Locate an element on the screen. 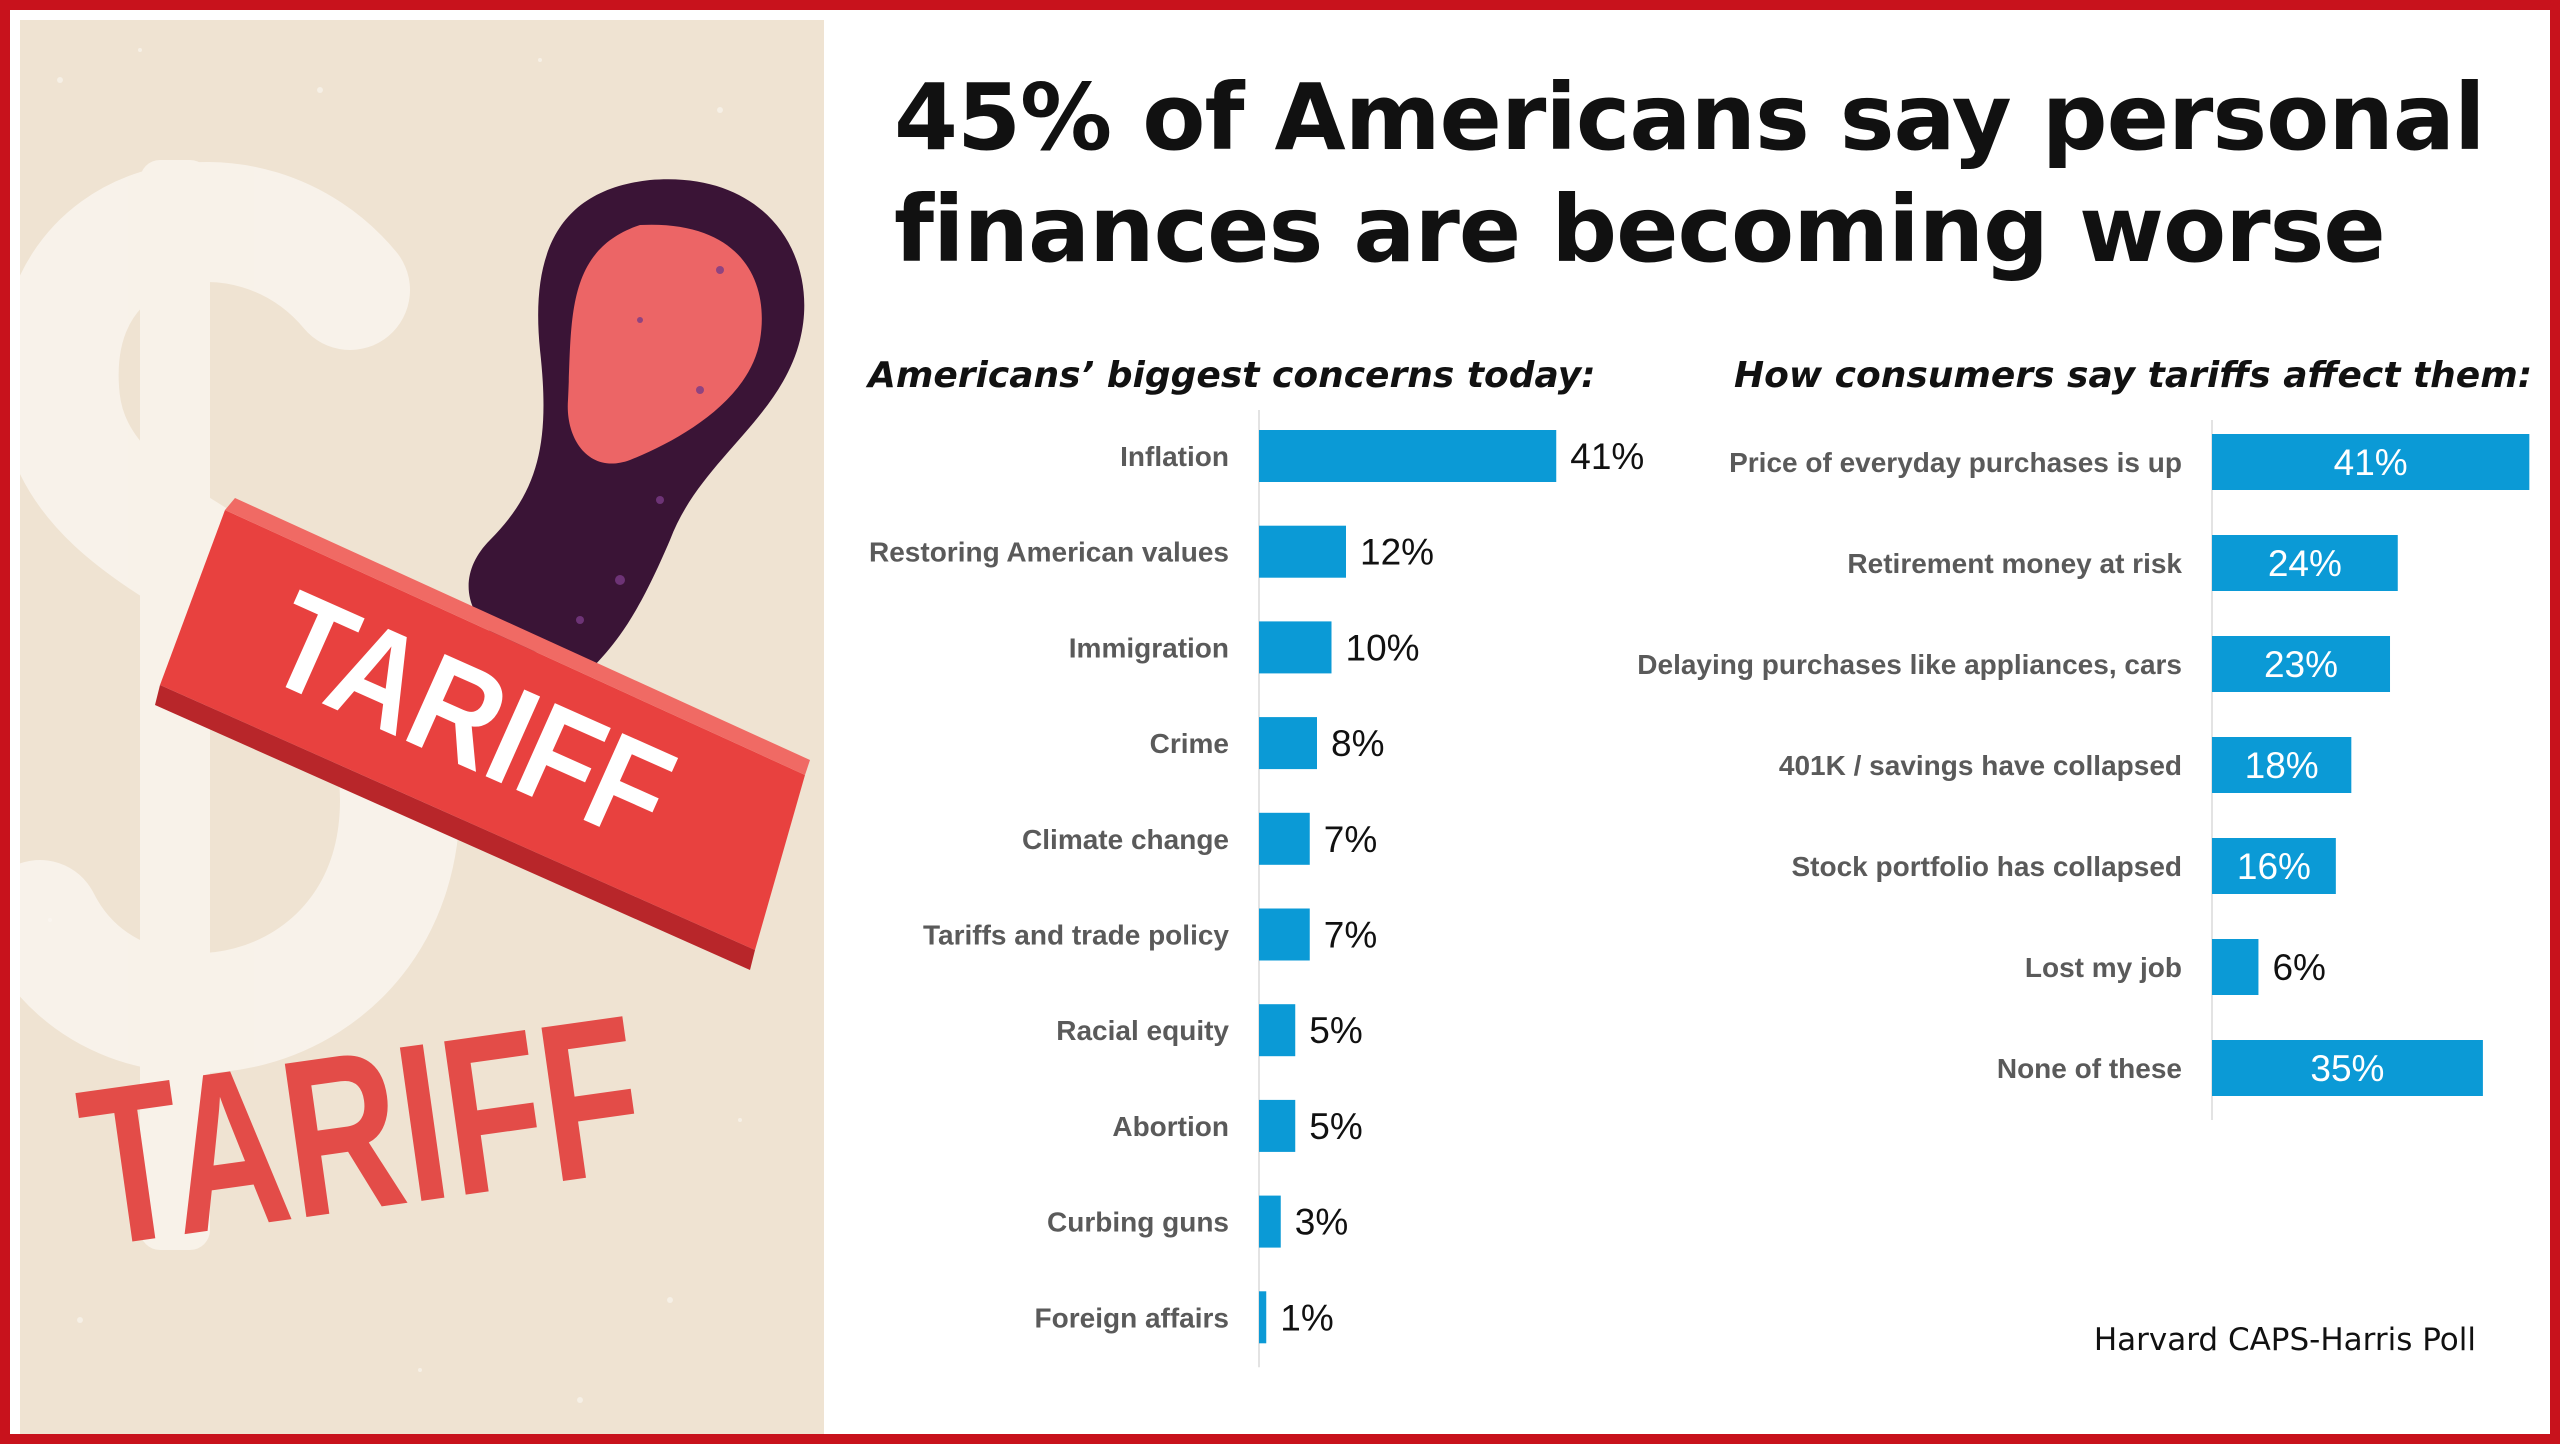  concerns-category-label: Immigration is located at coordinates (1149, 647).